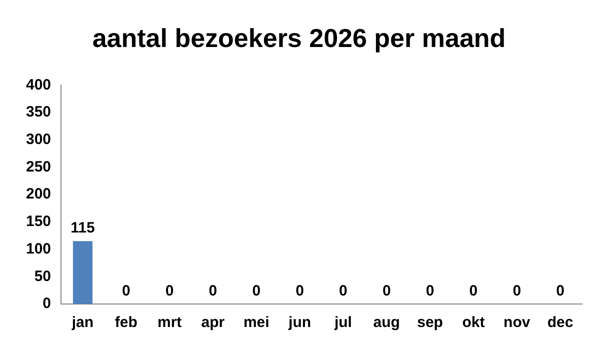 The height and width of the screenshot is (355, 610). I want to click on x-tick-label: mrt, so click(169, 323).